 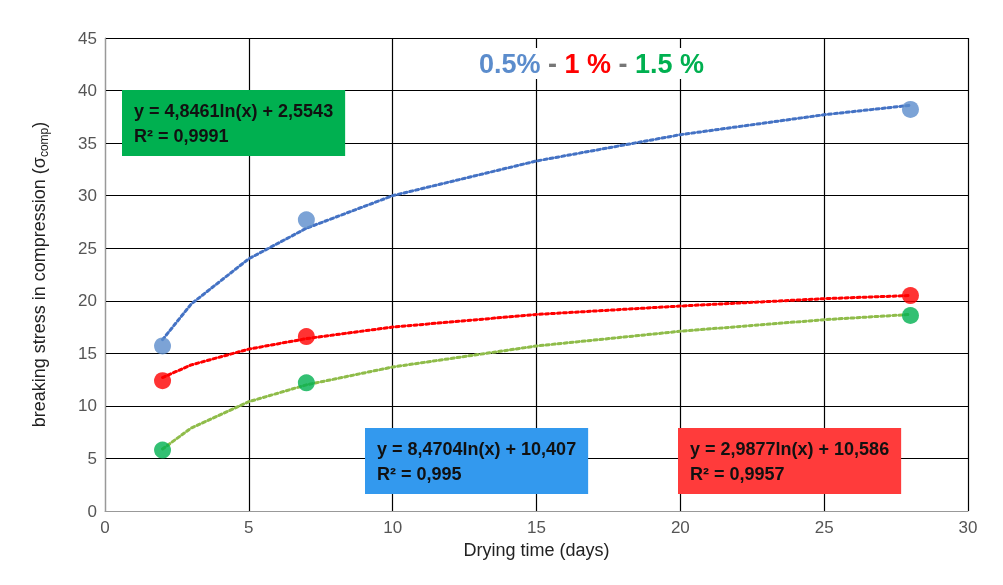 I want to click on y-tick-label: 45, so click(x=87, y=38).